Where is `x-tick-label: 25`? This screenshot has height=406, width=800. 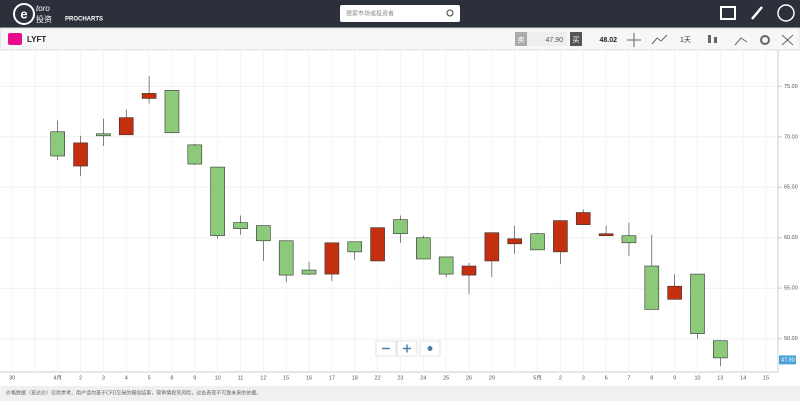 x-tick-label: 25 is located at coordinates (446, 378).